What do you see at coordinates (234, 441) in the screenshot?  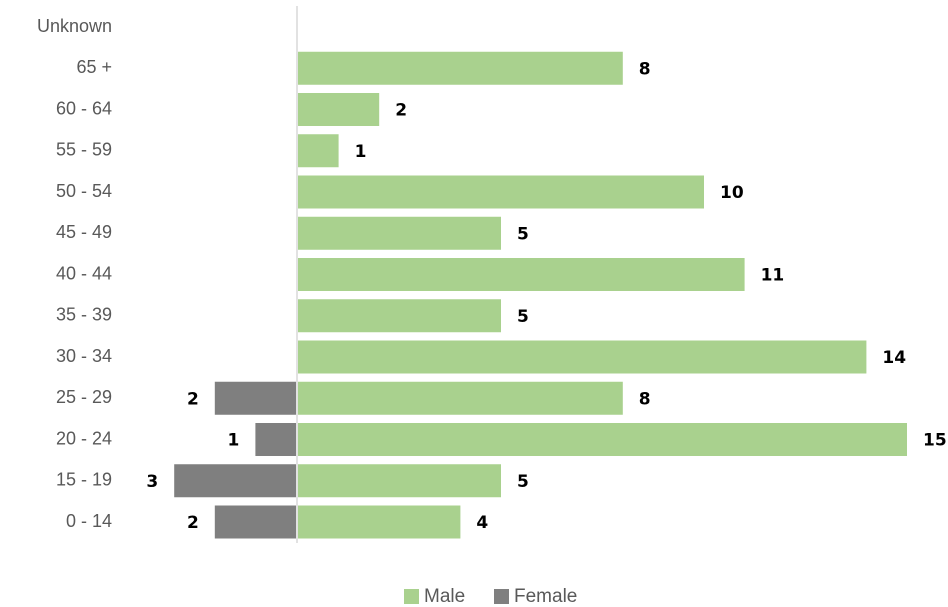 I see `value-label-female-20-24: 1` at bounding box center [234, 441].